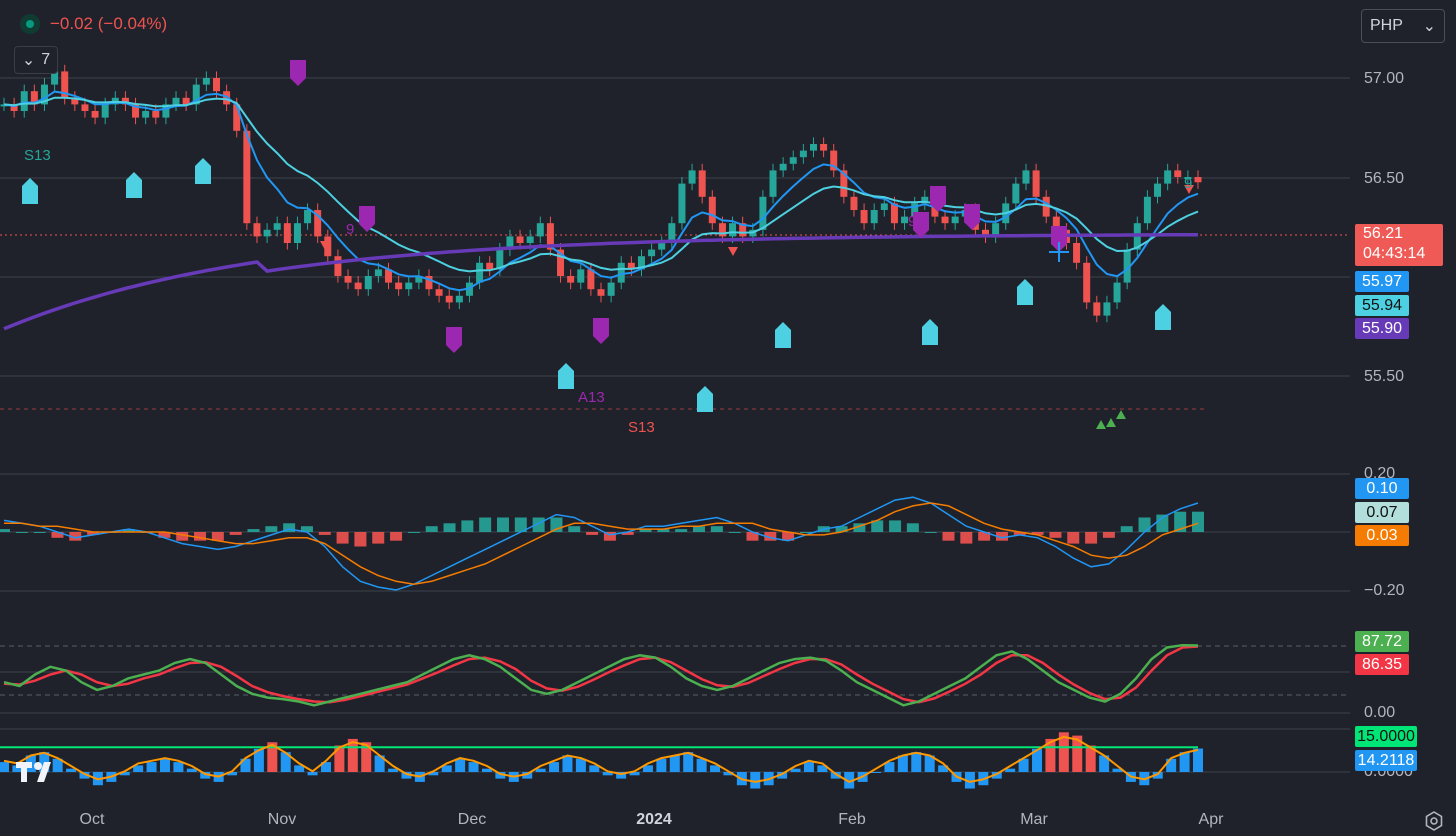 This screenshot has height=836, width=1456. I want to click on x-axis-label: Mar, so click(1034, 819).